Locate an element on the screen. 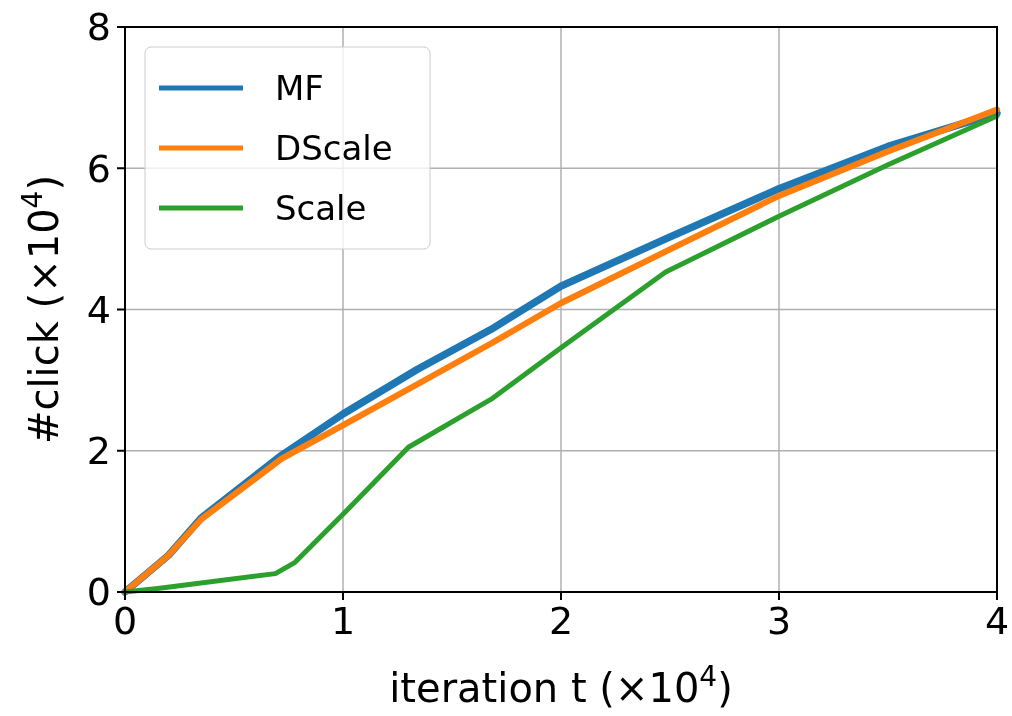  x-axis-title: iteration t (×10$^{4}$) is located at coordinates (561, 685).